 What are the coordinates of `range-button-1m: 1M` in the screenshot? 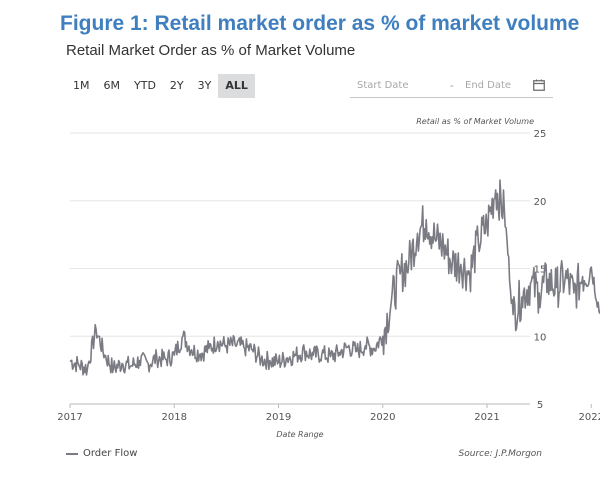 It's located at (81, 86).